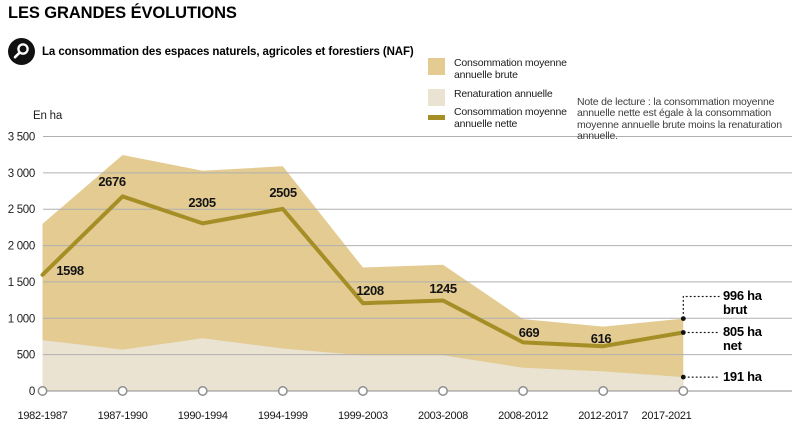  Describe the element at coordinates (122, 13) in the screenshot. I see `page-title: LES GRANDES ÉVOLUTIONS` at that location.